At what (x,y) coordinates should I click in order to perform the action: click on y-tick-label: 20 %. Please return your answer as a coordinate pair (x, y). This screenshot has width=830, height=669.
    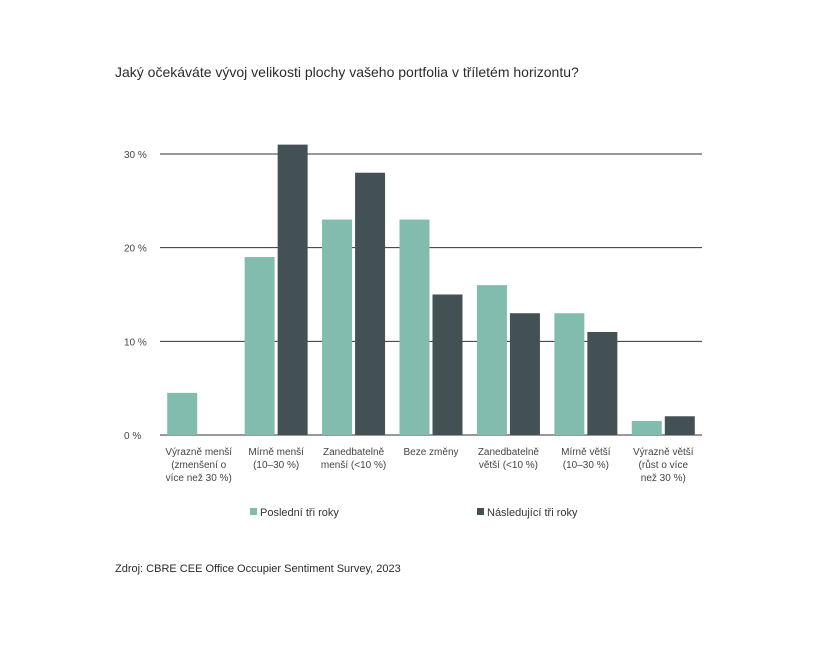
    Looking at the image, I should click on (135, 249).